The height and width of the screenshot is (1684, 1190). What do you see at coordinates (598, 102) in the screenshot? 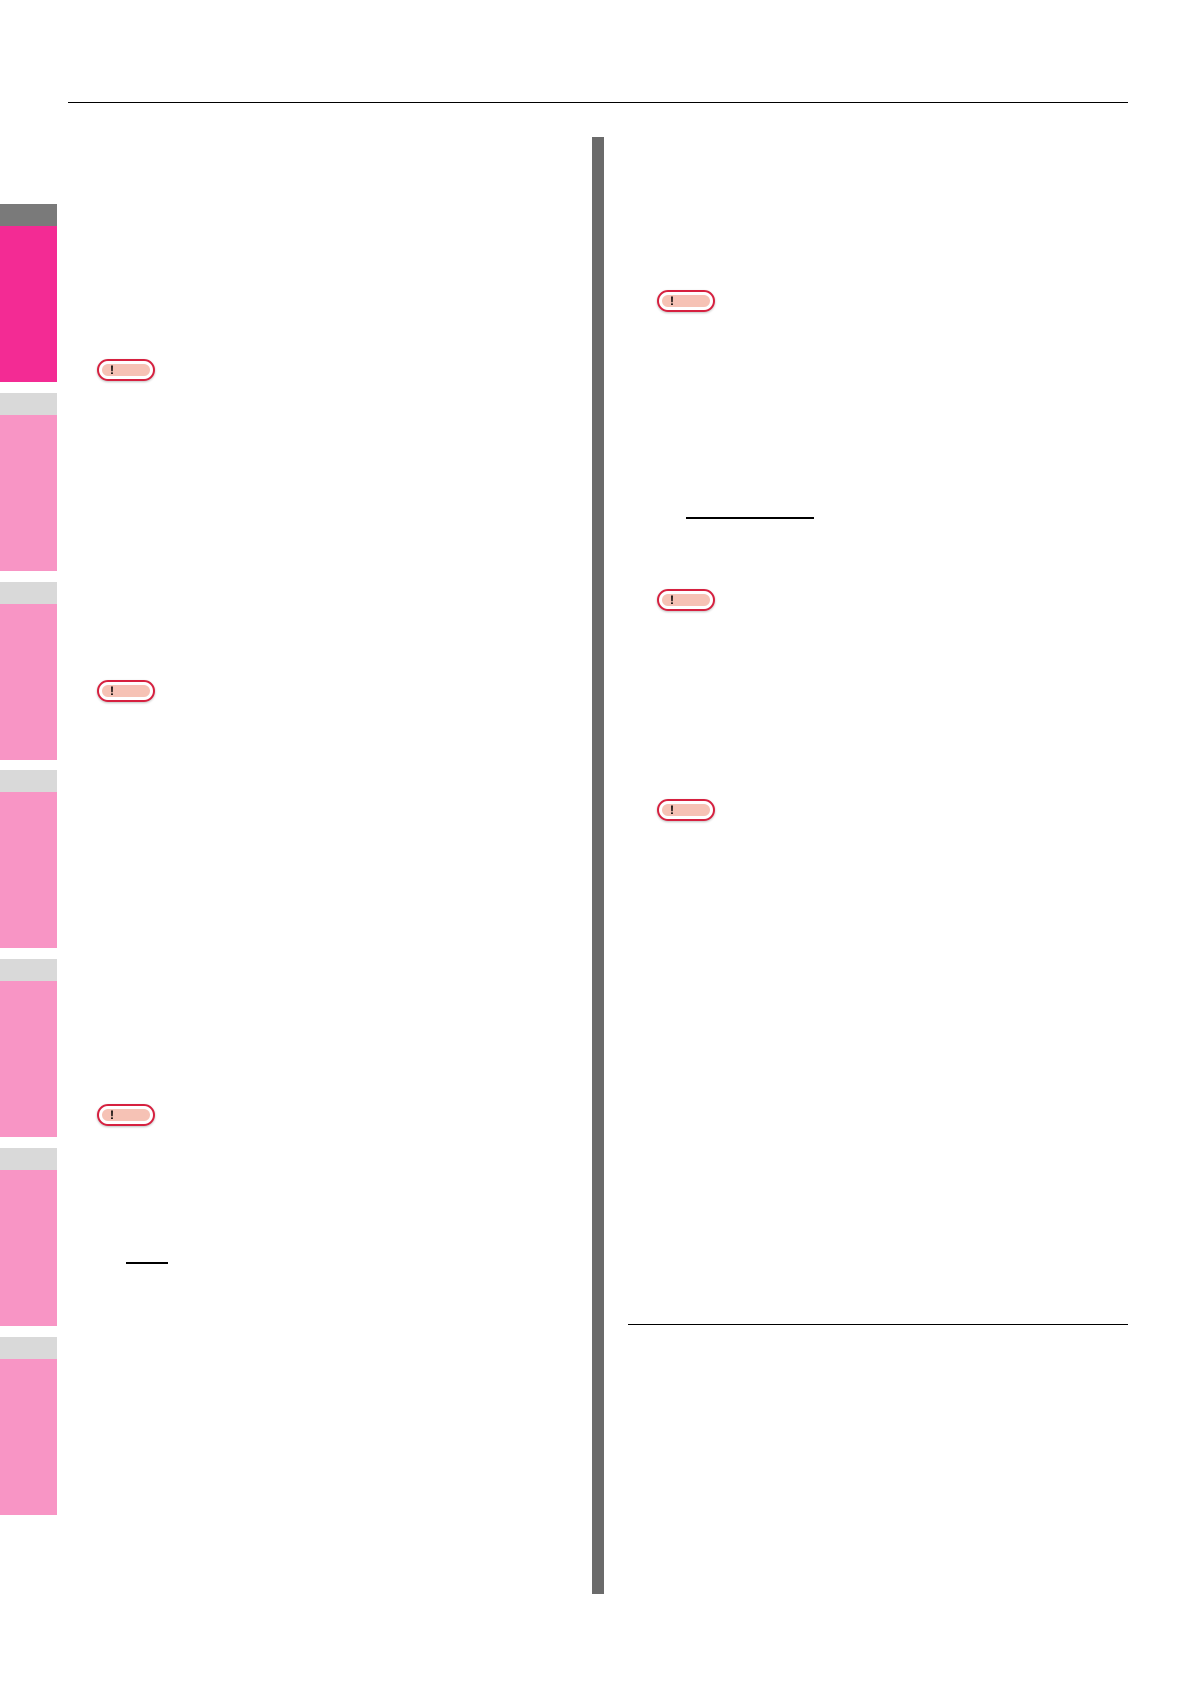
I see `header-rule` at bounding box center [598, 102].